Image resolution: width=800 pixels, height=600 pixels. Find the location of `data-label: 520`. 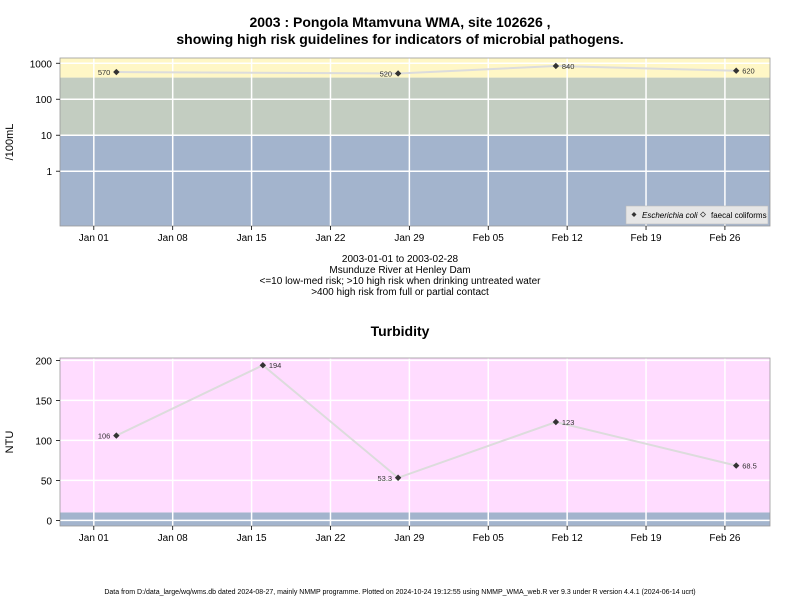

data-label: 520 is located at coordinates (386, 73).